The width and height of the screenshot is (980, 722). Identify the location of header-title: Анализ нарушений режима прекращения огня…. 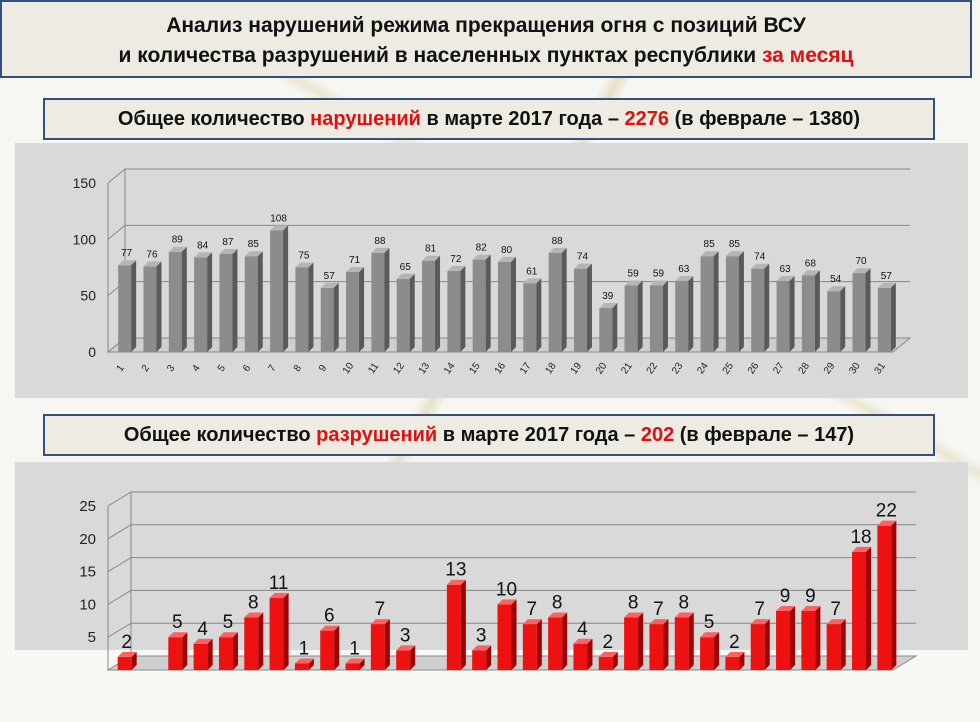
(486, 39).